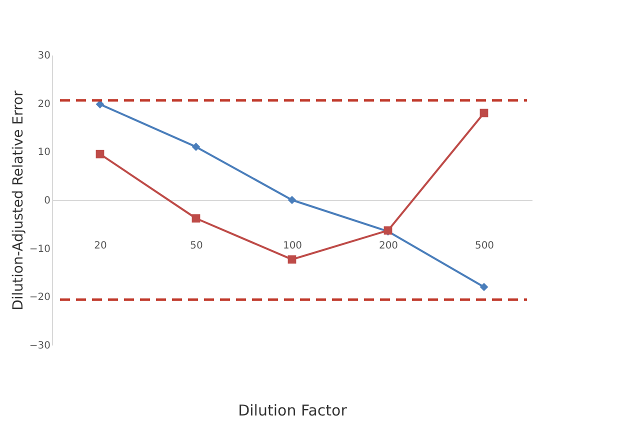  What do you see at coordinates (100, 246) in the screenshot?
I see `x-tick-label: 20` at bounding box center [100, 246].